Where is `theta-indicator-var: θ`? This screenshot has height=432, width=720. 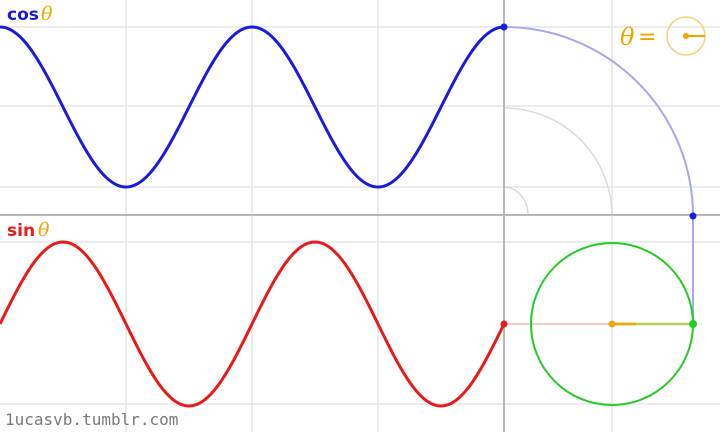 theta-indicator-var: θ is located at coordinates (627, 37).